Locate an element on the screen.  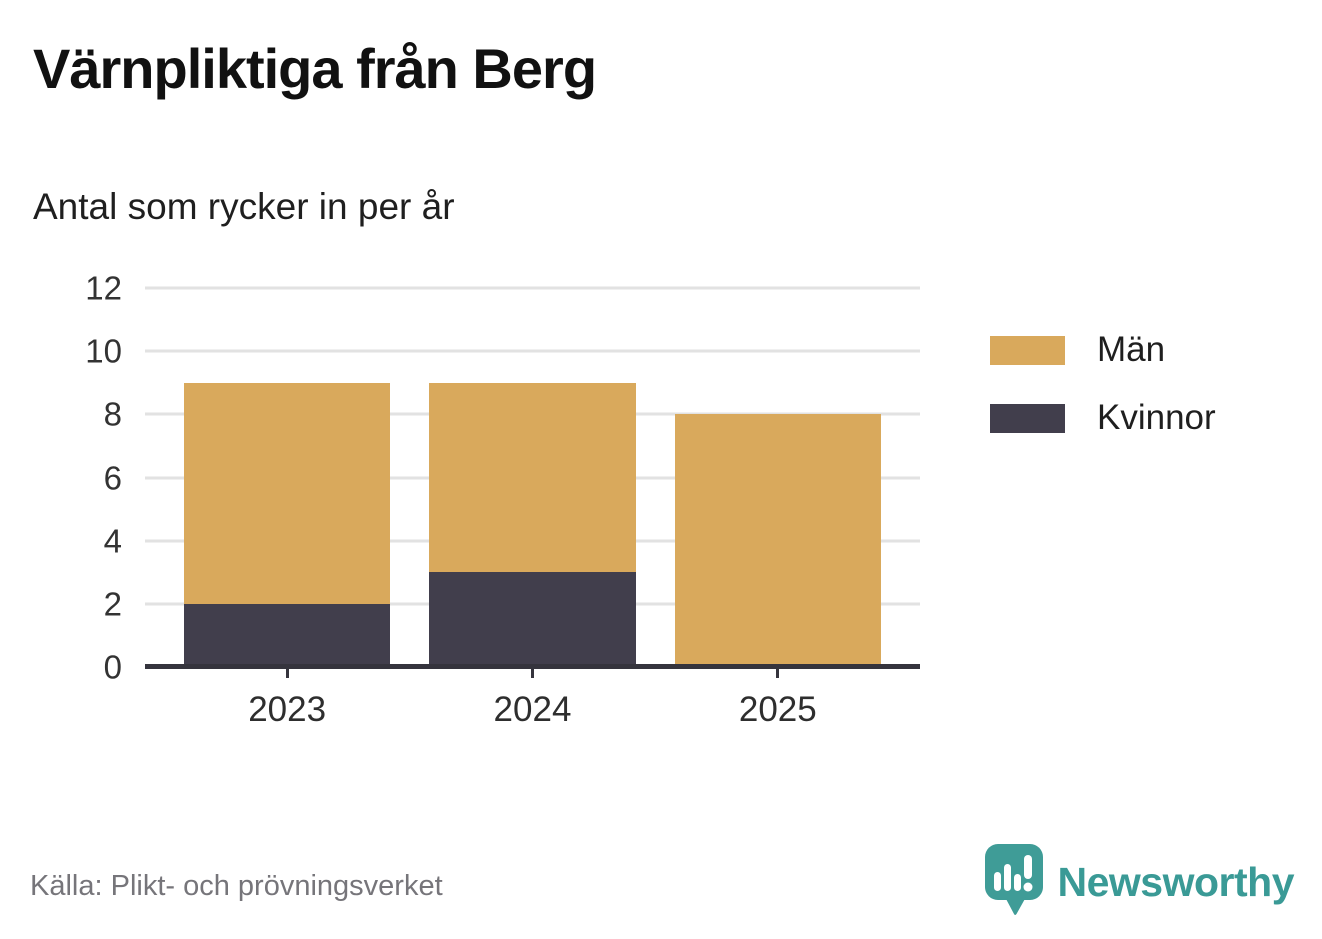
legend-label: Män is located at coordinates (1131, 349).